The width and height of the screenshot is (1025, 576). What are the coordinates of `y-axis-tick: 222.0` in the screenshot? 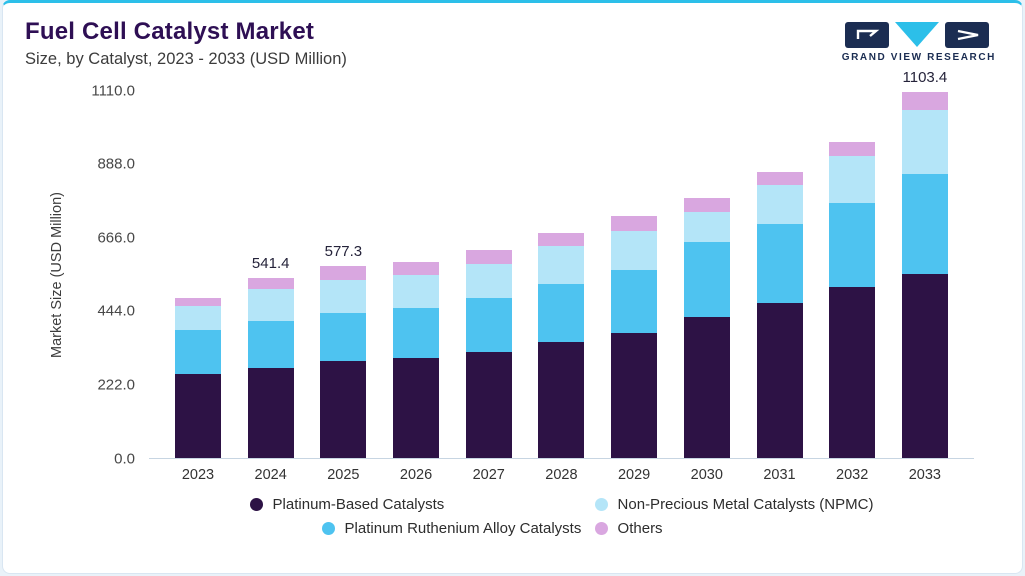 It's located at (116, 385).